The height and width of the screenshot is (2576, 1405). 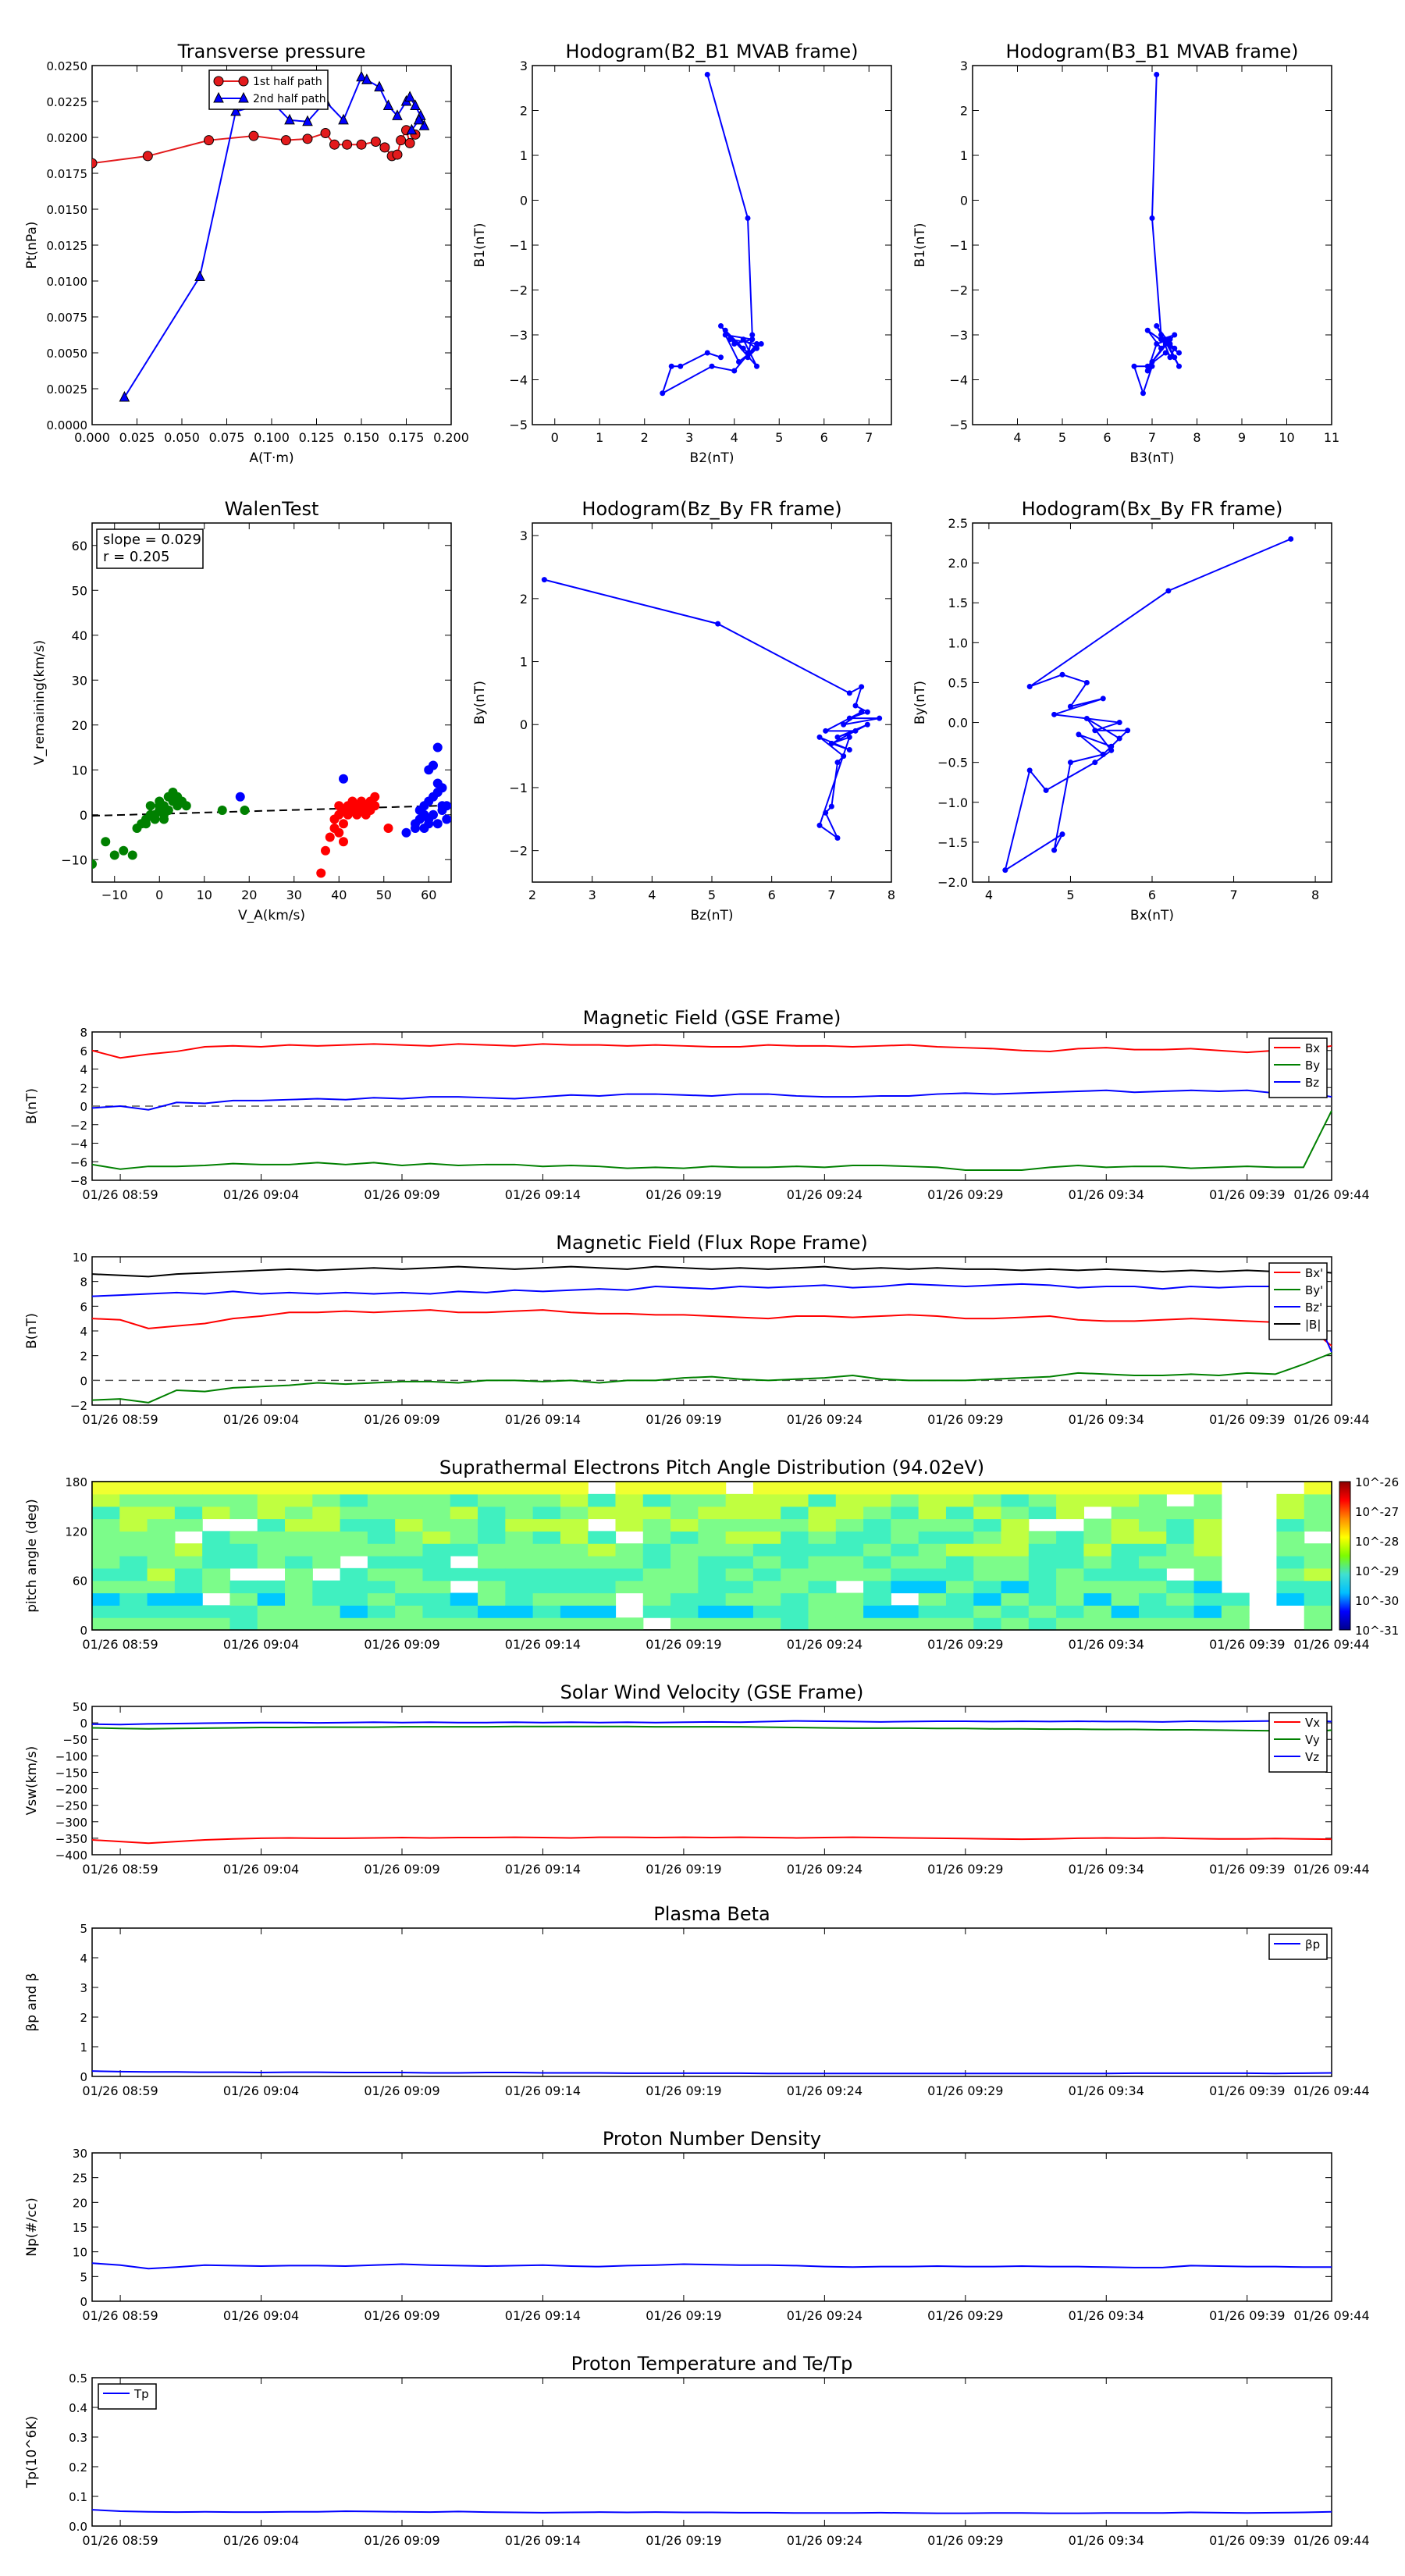 What do you see at coordinates (920, 245) in the screenshot?
I see `y-axis-label: B1(nT)` at bounding box center [920, 245].